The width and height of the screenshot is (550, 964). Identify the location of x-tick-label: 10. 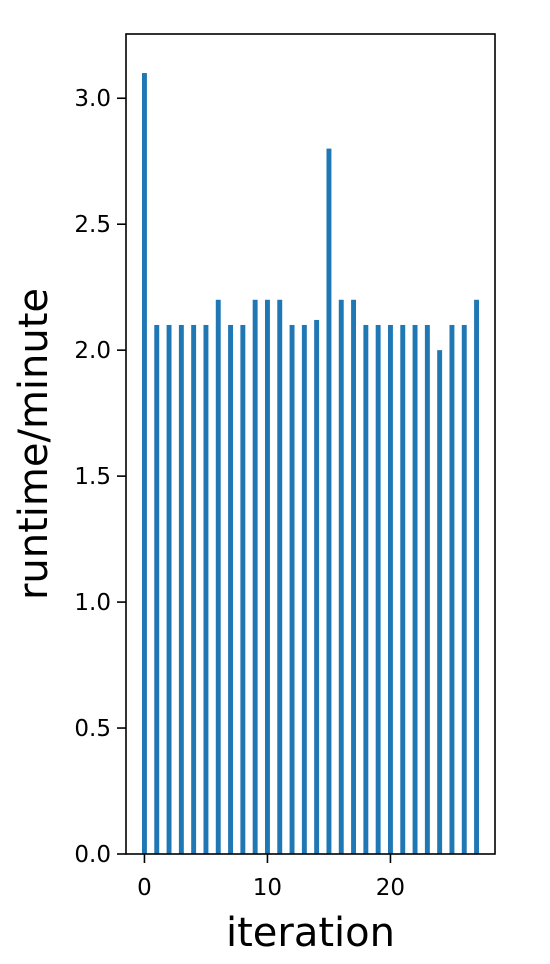
(267, 888).